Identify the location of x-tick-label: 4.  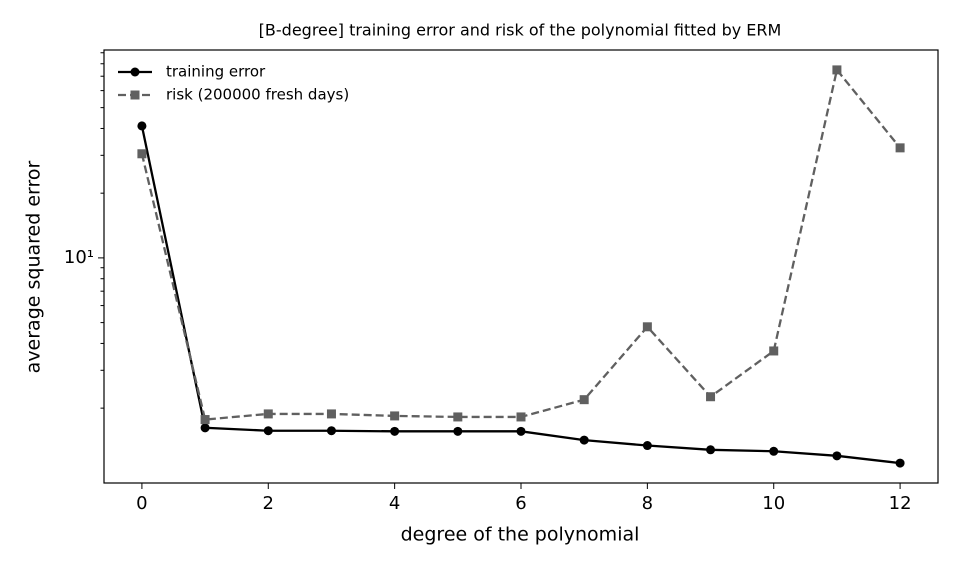
(394, 503).